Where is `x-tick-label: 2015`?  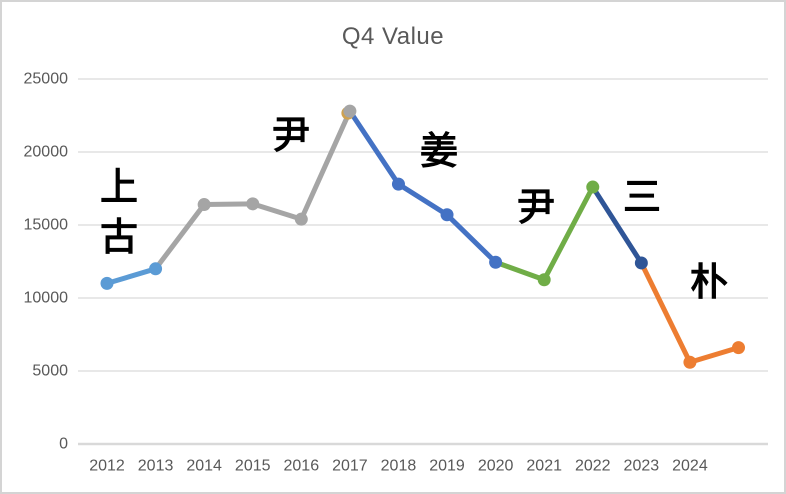
x-tick-label: 2015 is located at coordinates (253, 466).